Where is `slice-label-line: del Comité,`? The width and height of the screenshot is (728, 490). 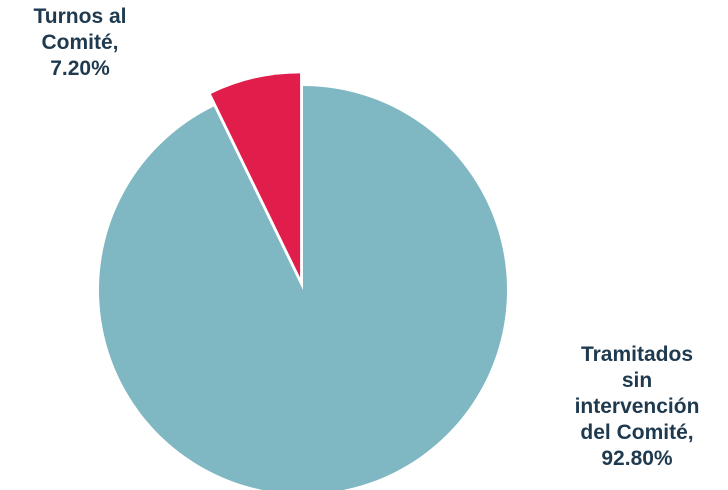
slice-label-line: del Comité, is located at coordinates (637, 432).